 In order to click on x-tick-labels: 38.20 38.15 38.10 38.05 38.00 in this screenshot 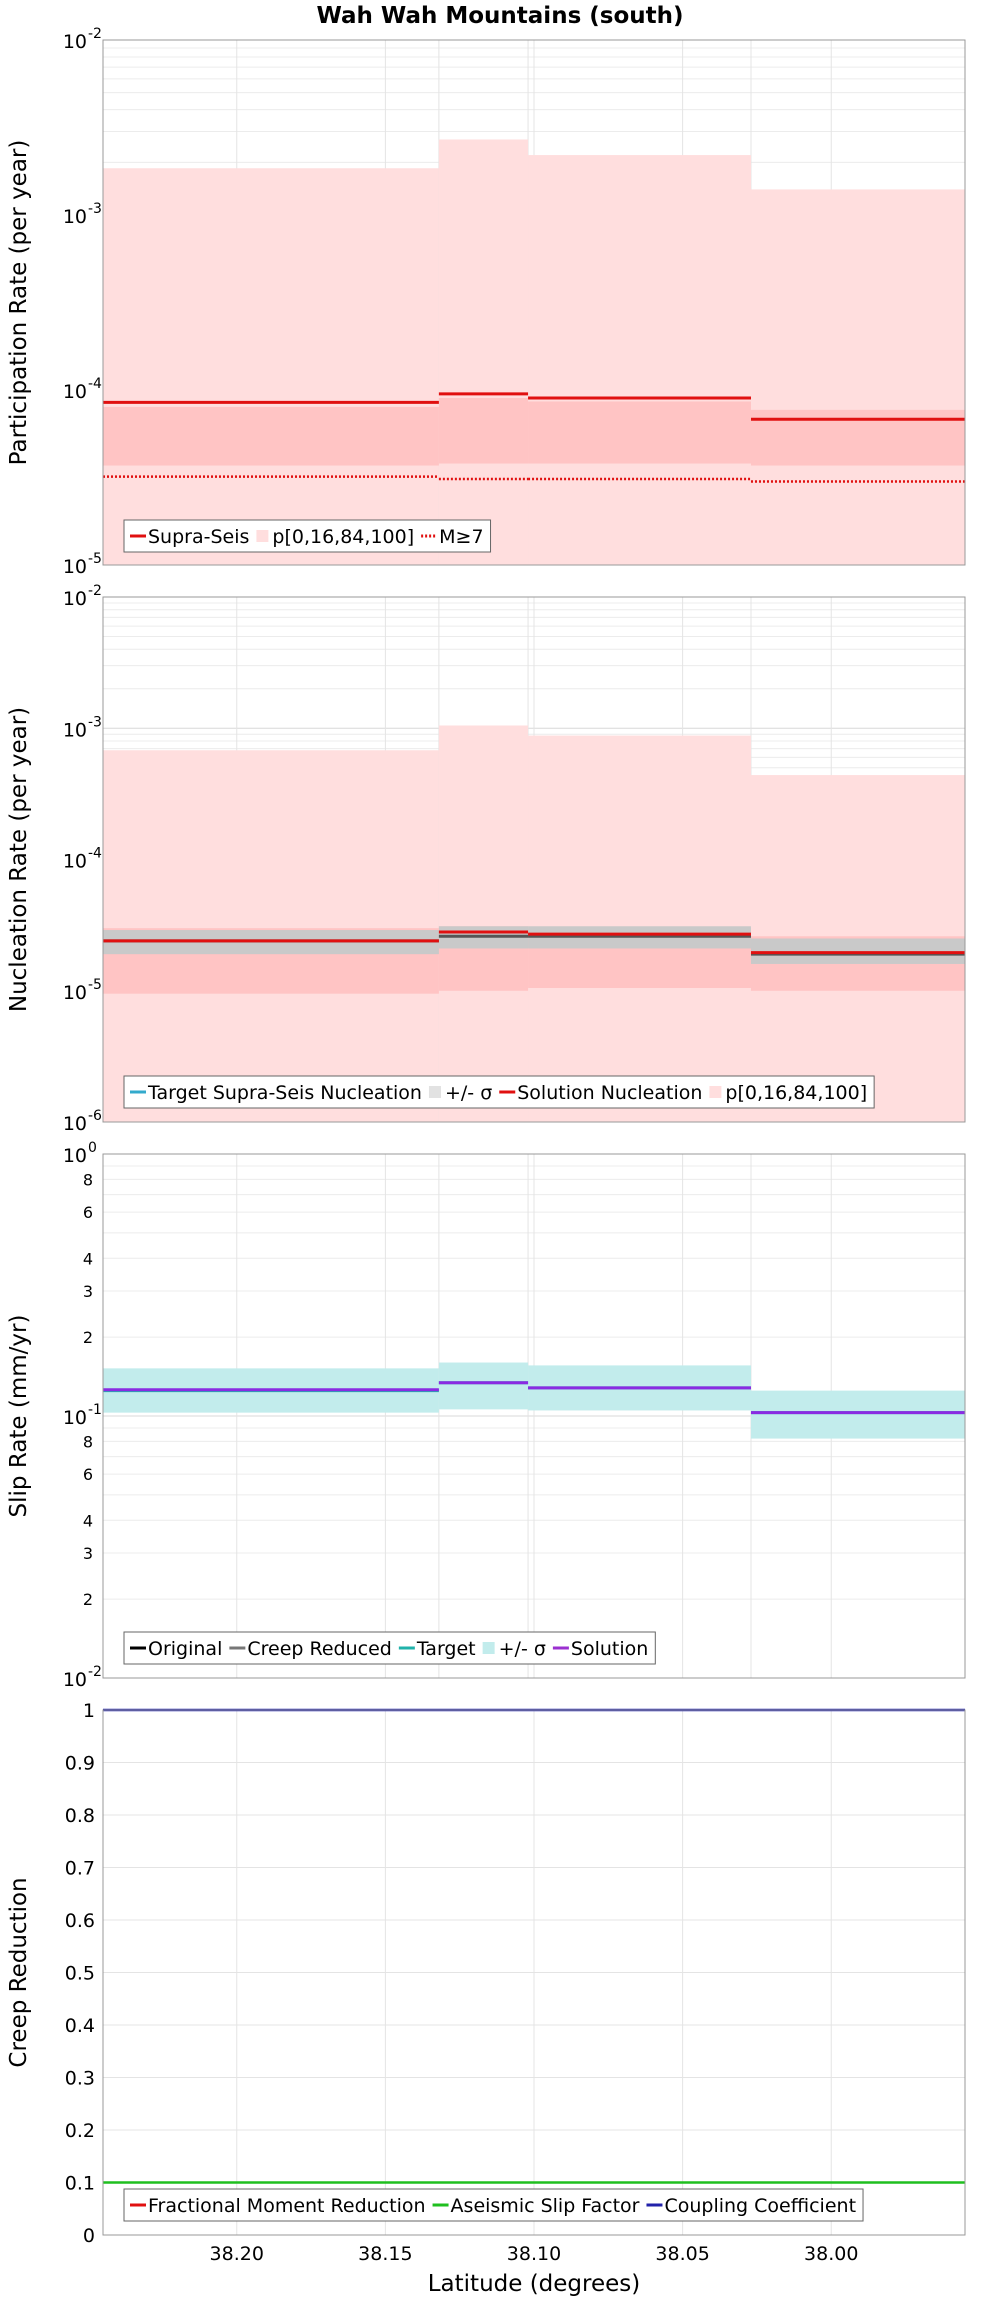, I will do `click(534, 2254)`.